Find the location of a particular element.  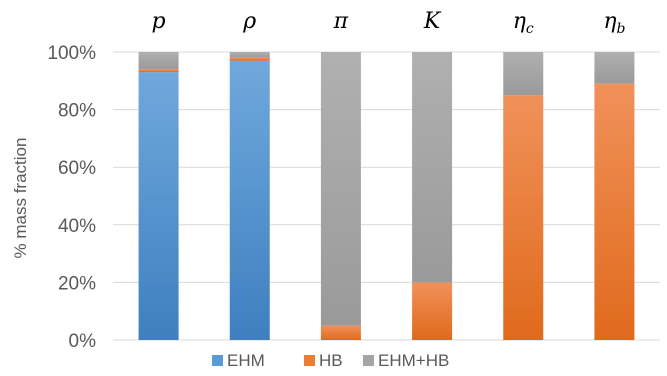

legend-label-2: EHM+HB is located at coordinates (413, 360).